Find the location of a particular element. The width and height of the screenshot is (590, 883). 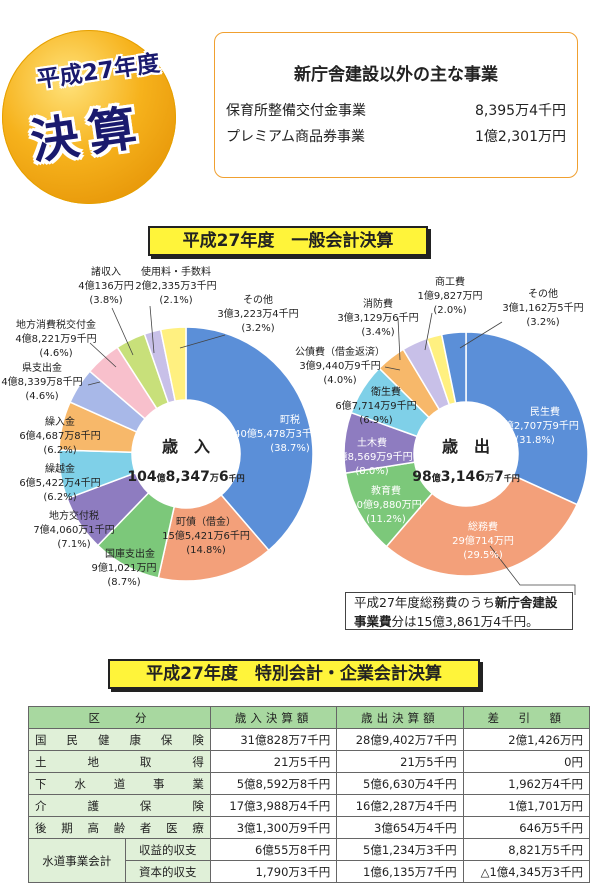

cell-difference: 1億1,701万円 is located at coordinates (526, 805).